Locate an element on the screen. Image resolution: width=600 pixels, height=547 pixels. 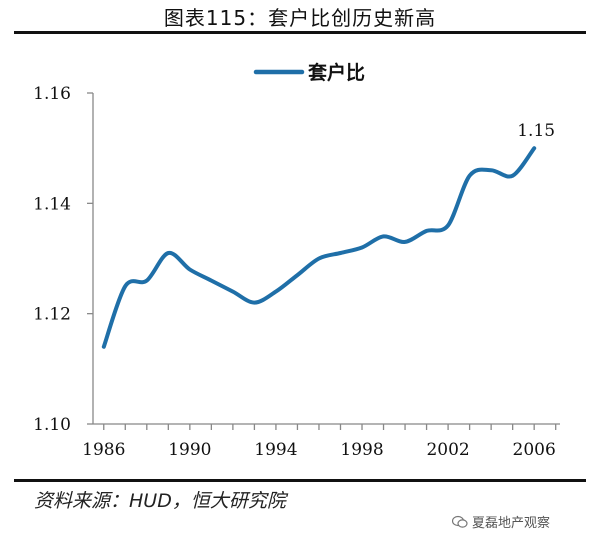
chart-title: 图表115：套户比创历史新高 is located at coordinates (300, 18).